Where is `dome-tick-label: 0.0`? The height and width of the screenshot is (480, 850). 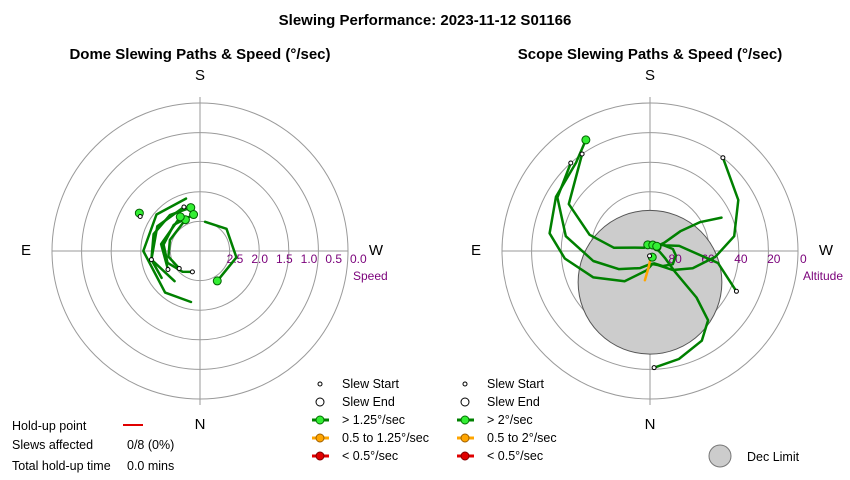
dome-tick-label: 0.0 is located at coordinates (358, 259).